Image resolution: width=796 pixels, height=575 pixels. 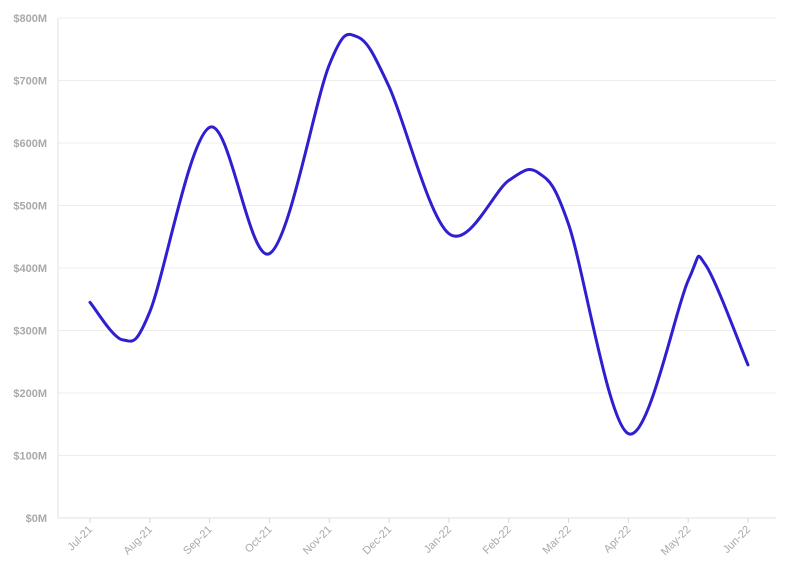 I want to click on y-tick-label: $300M, so click(x=30, y=332).